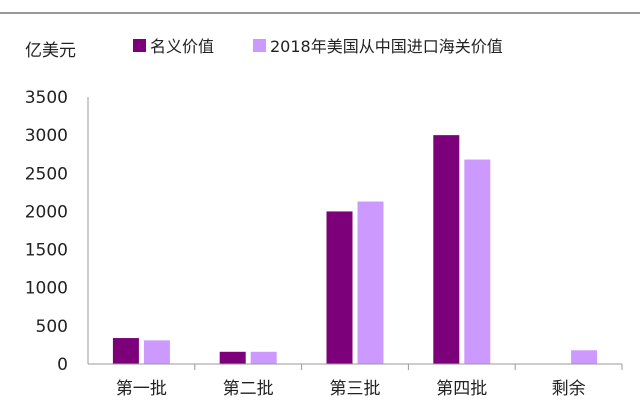 The height and width of the screenshot is (415, 640). I want to click on x-tick-label: 剩余, so click(569, 389).